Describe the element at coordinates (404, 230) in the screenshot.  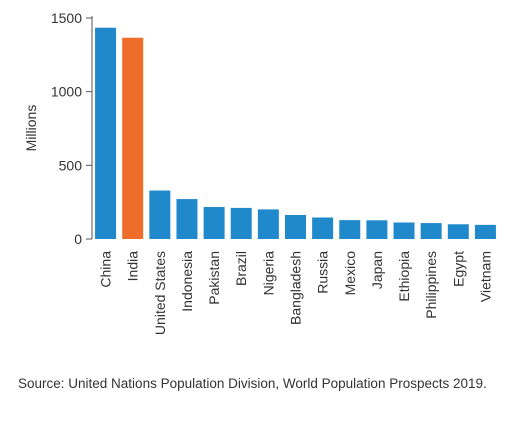
I see `bar-ethiopia` at that location.